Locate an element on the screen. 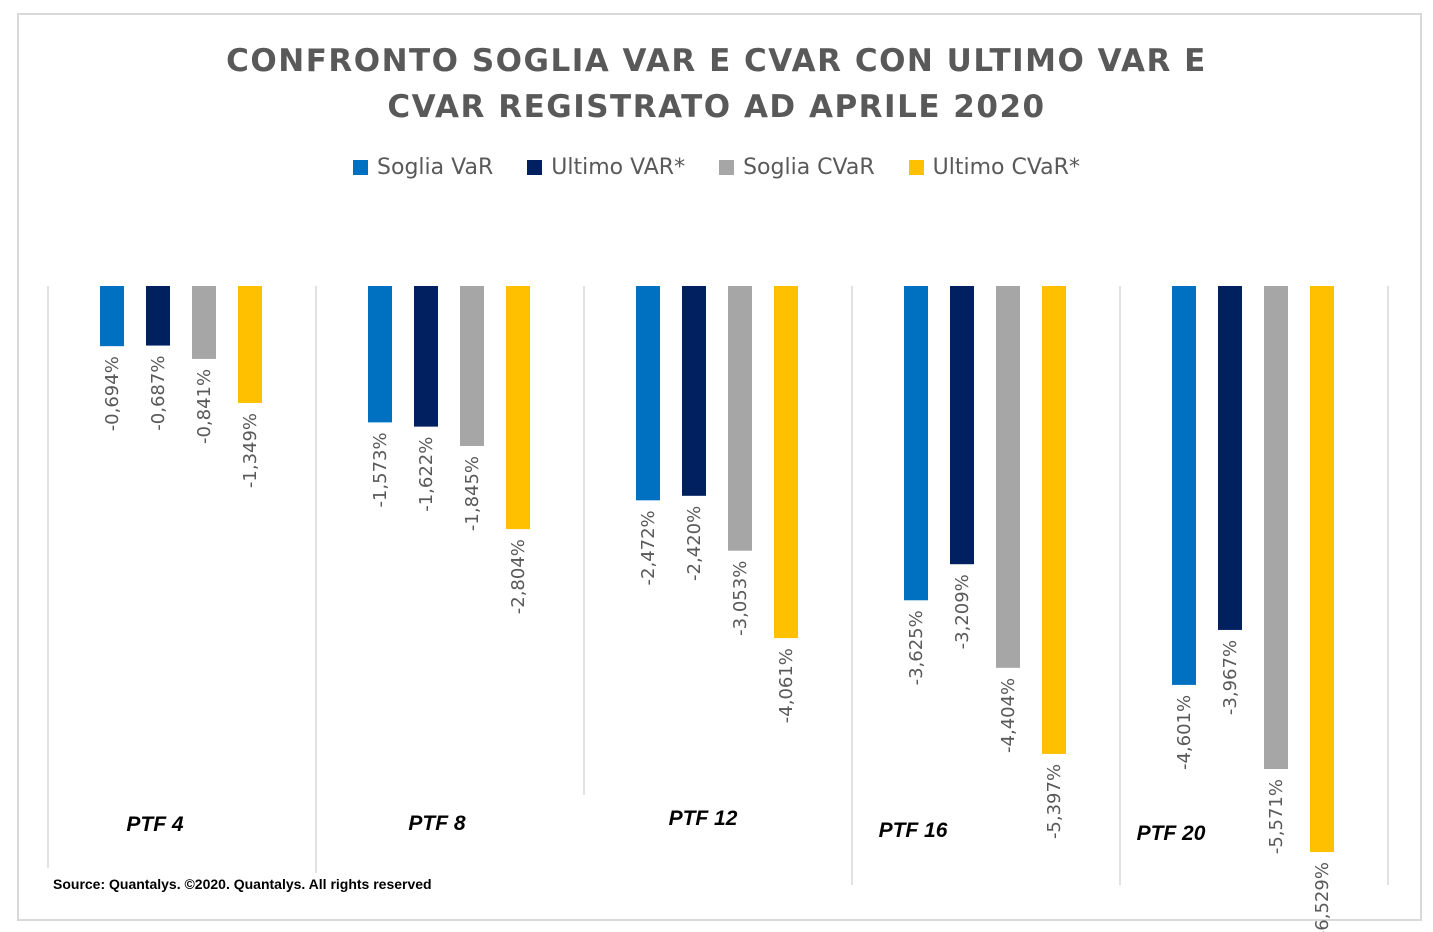 The height and width of the screenshot is (932, 1433). data-label-ultimo-cvar-ptf-16: -5,397% is located at coordinates (1054, 801).